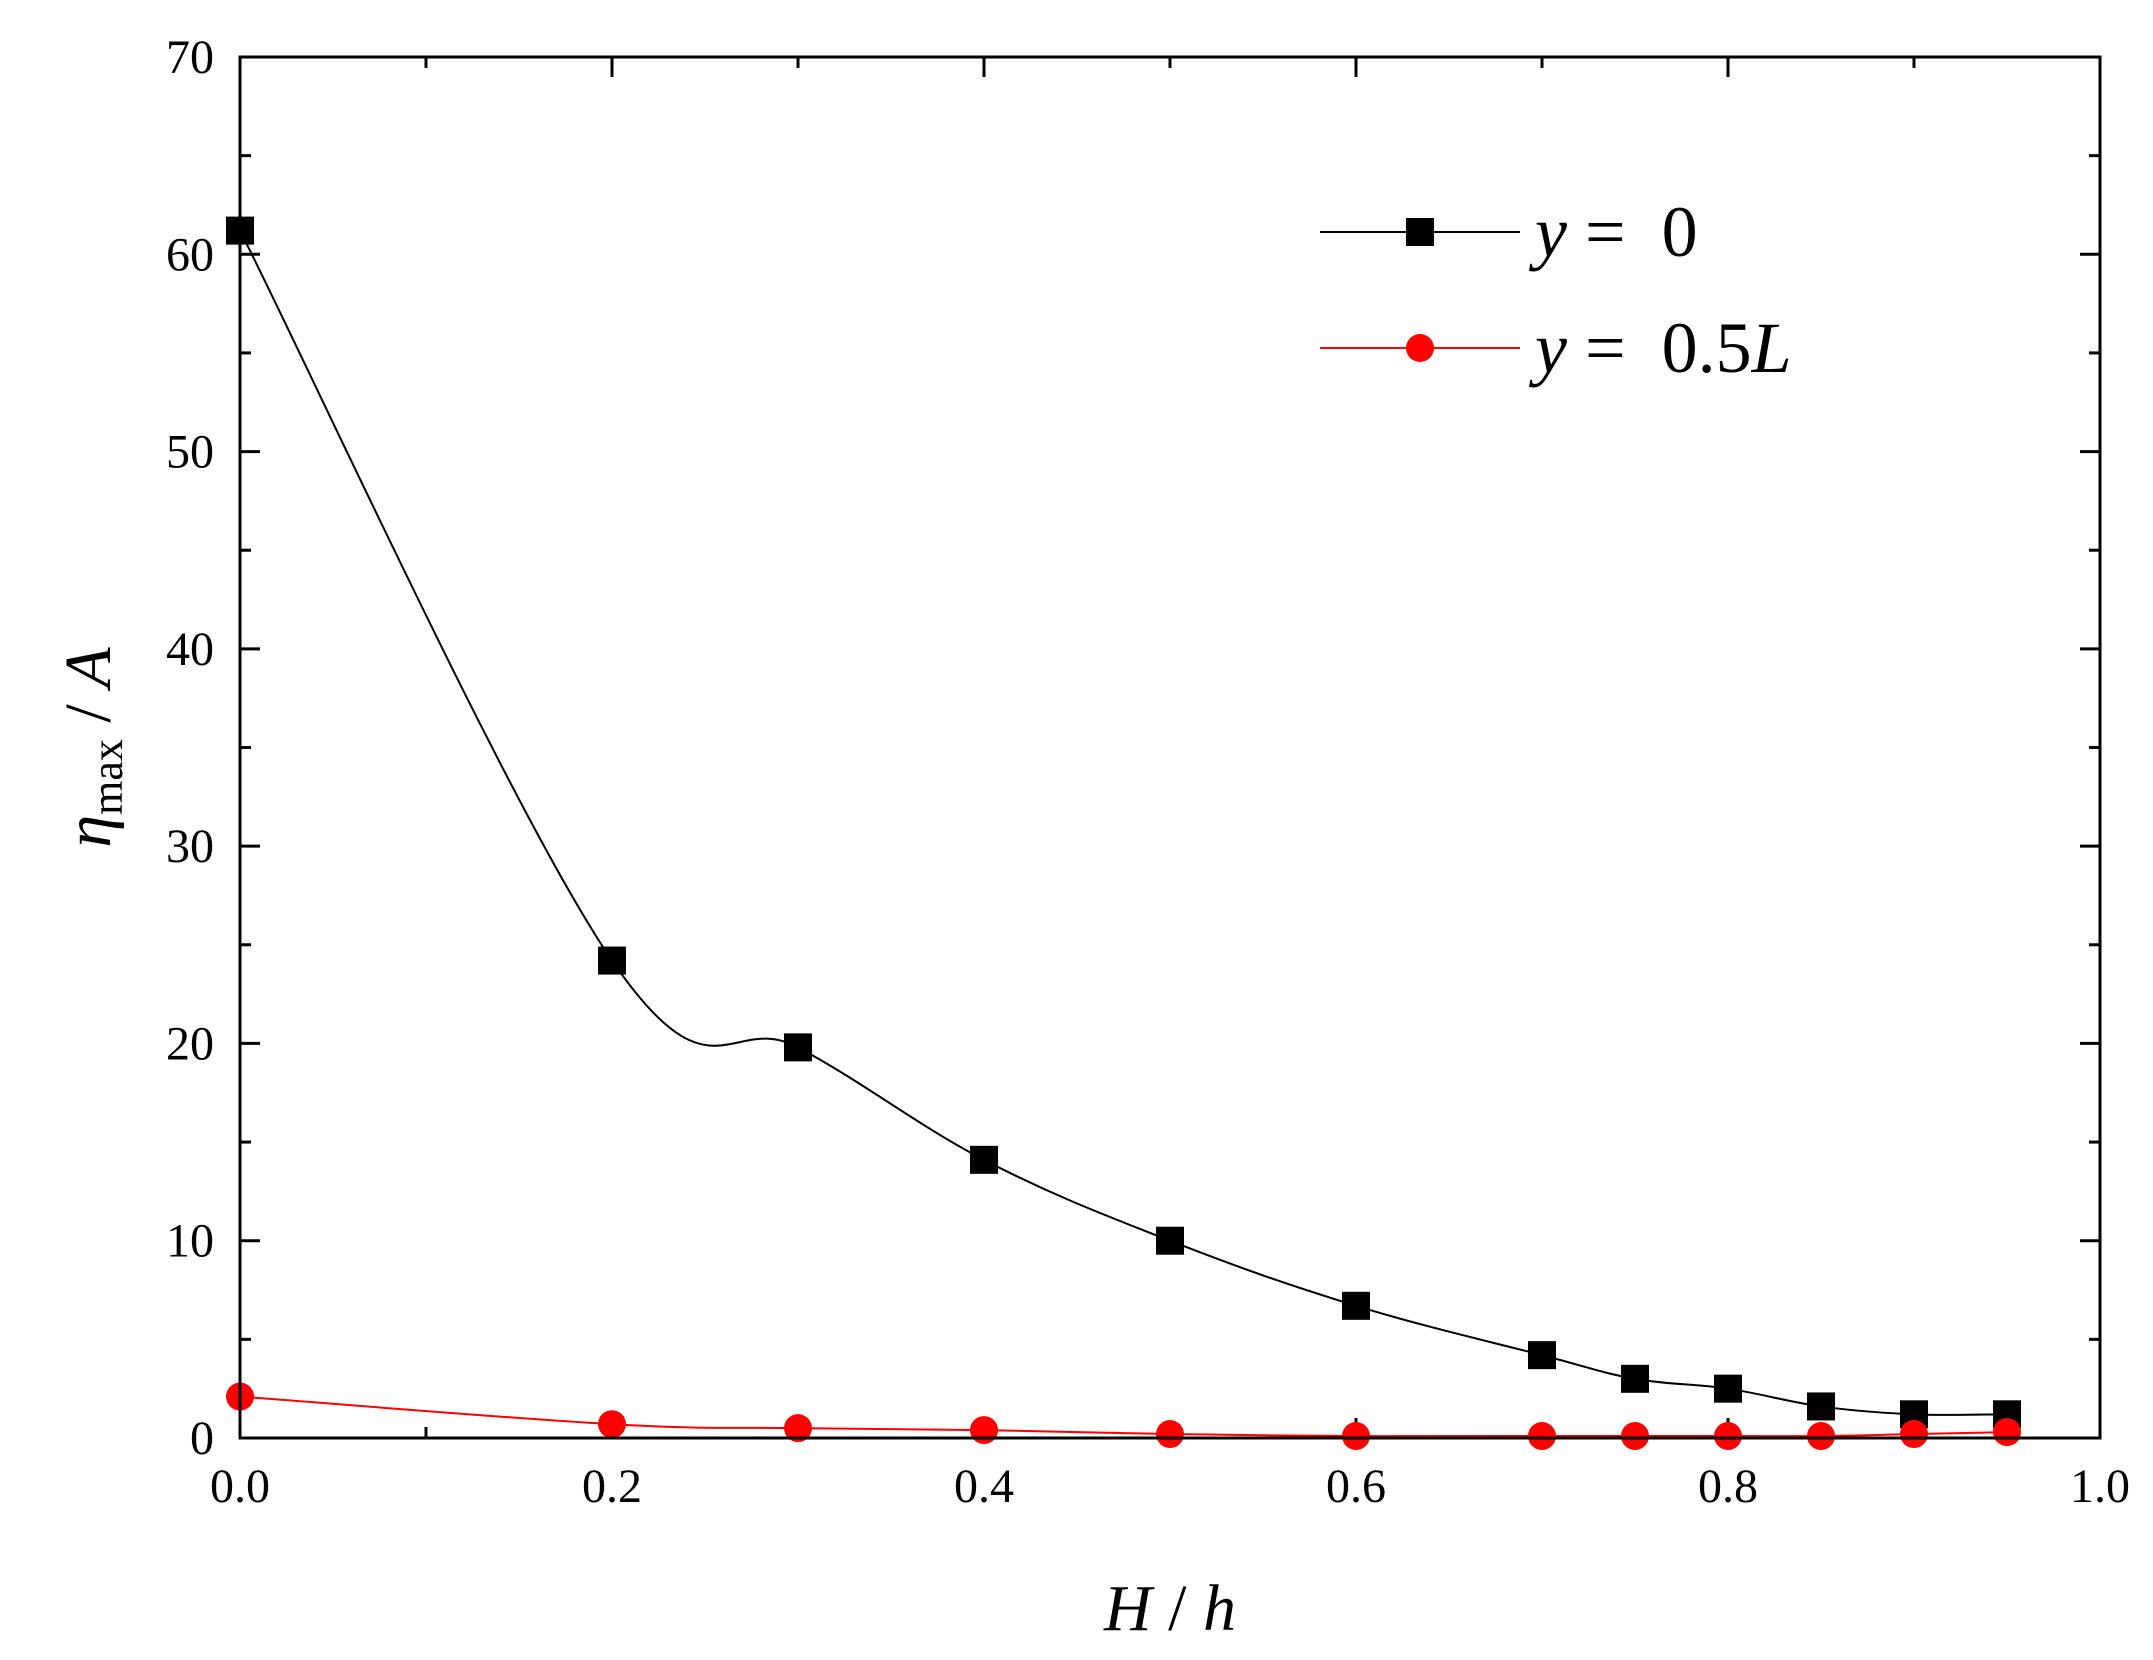 This screenshot has width=2153, height=1660. Describe the element at coordinates (88, 831) in the screenshot. I see `y-axis-label-var: η` at that location.